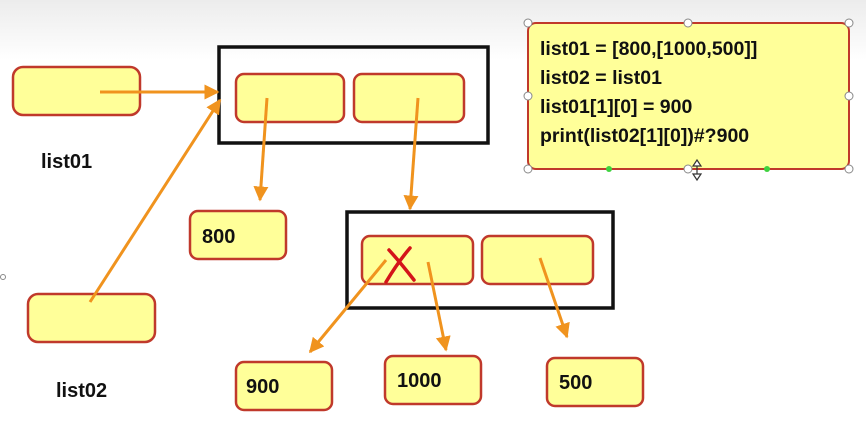  Describe the element at coordinates (575, 383) in the screenshot. I see `value-text-500: 500` at that location.